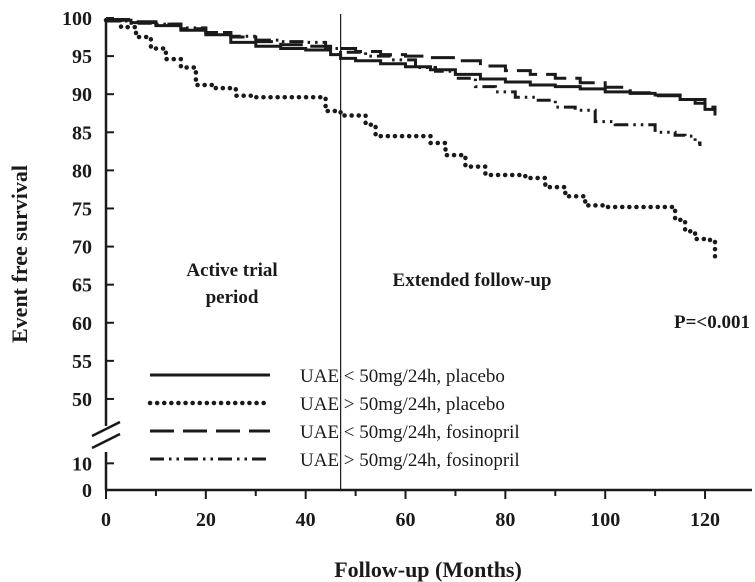 This screenshot has height=582, width=755. I want to click on y-tick-label: 10, so click(82, 464).